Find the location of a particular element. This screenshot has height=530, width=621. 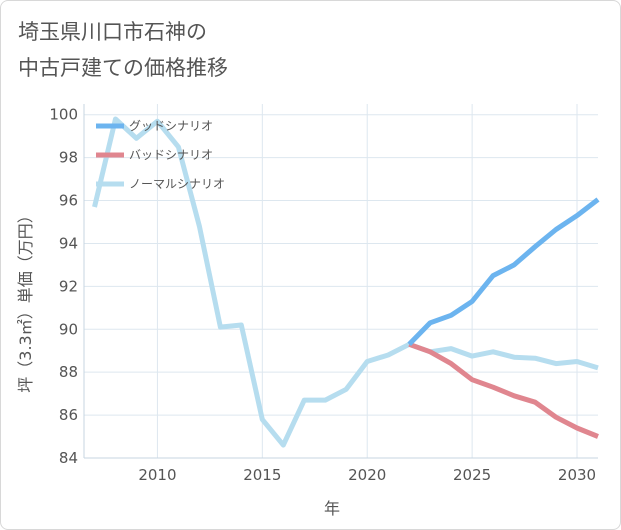

y-tick-label: 88 is located at coordinates (68, 372).